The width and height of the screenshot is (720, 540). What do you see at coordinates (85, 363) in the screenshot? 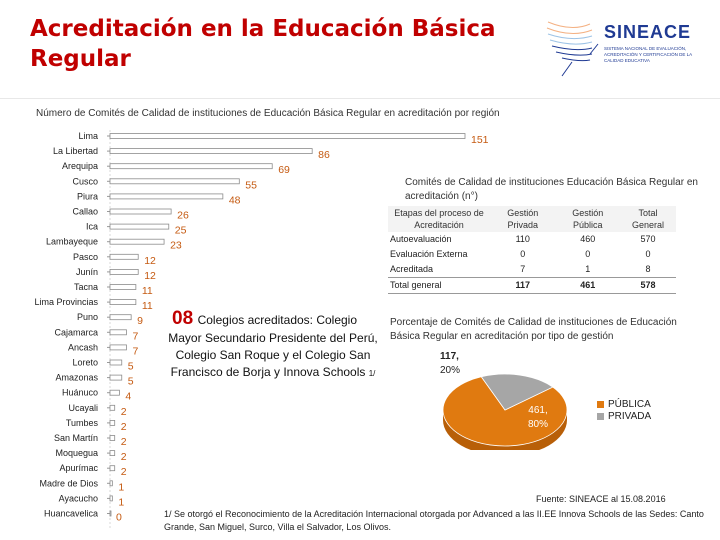
I see `category-label: Loreto` at bounding box center [85, 363].